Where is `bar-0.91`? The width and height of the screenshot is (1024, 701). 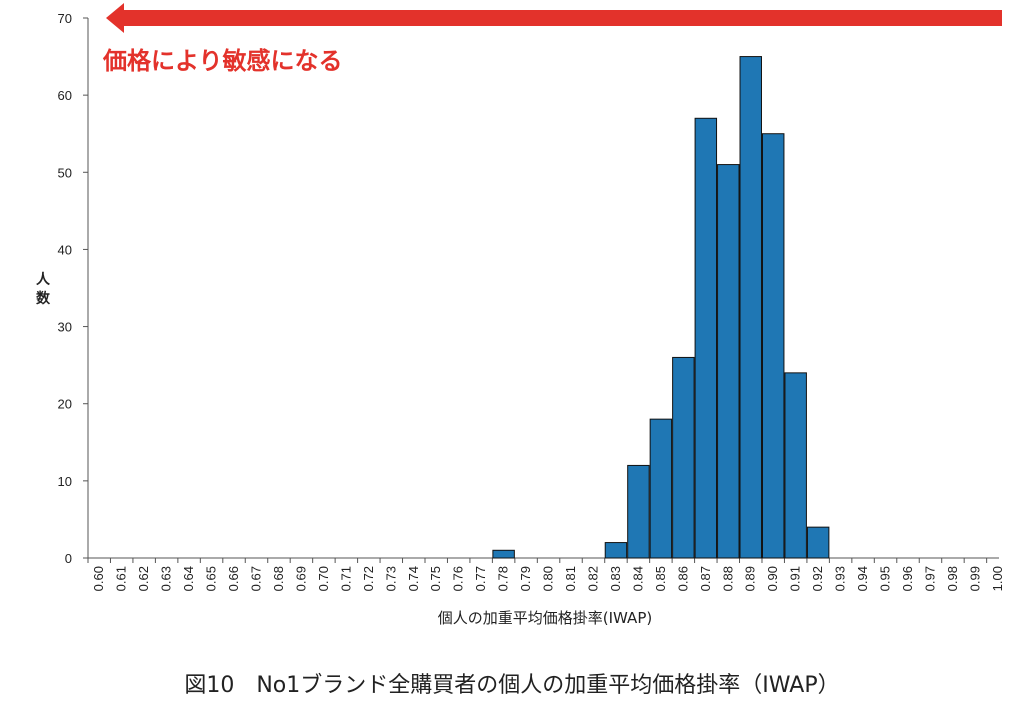 bar-0.91 is located at coordinates (795, 465).